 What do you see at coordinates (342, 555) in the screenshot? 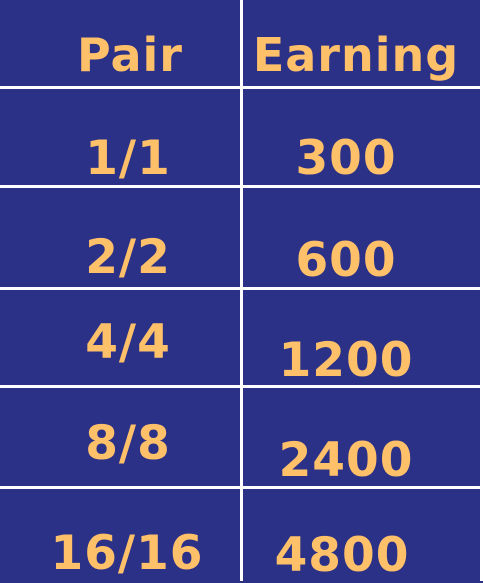
I see `earning-cell: 4800` at bounding box center [342, 555].